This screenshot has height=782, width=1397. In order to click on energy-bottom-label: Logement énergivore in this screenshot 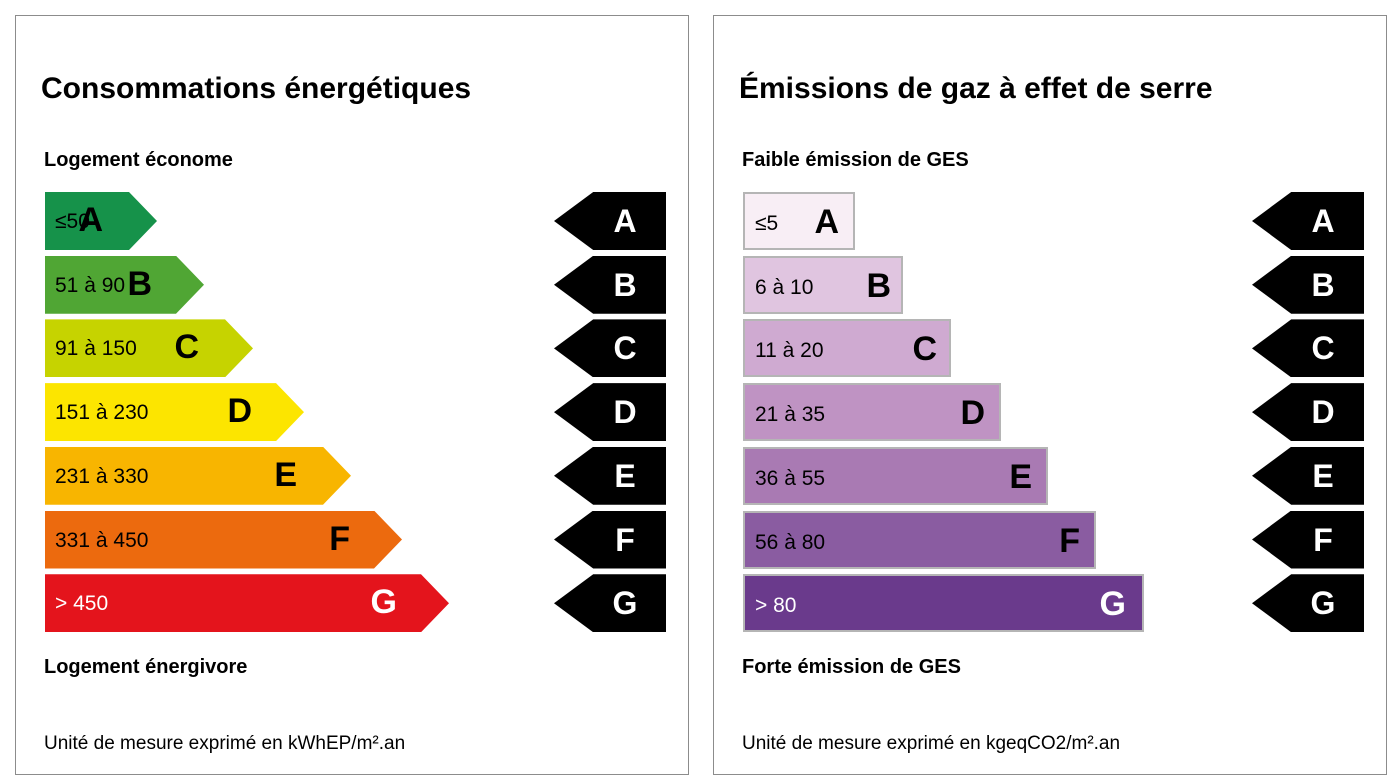, I will do `click(146, 667)`.